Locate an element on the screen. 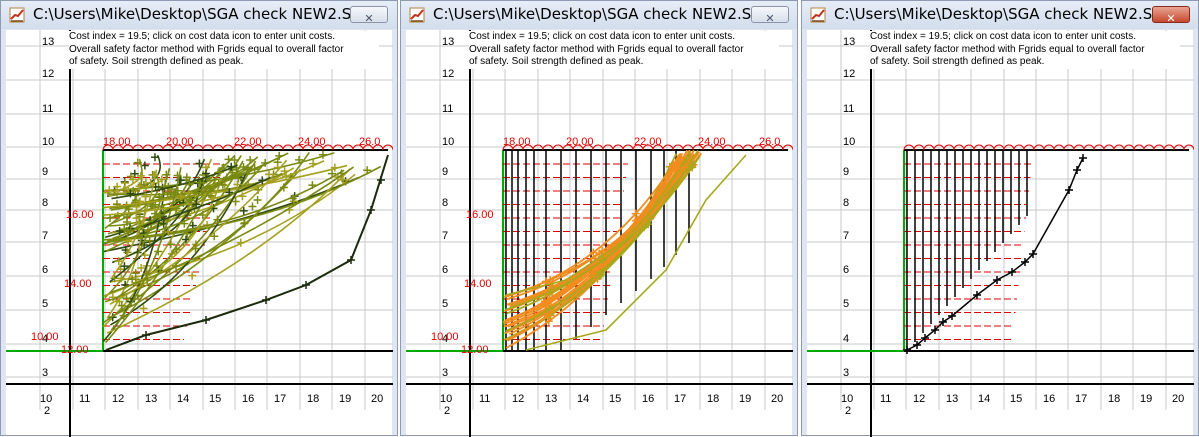  top-label: 22.00 is located at coordinates (648, 142).